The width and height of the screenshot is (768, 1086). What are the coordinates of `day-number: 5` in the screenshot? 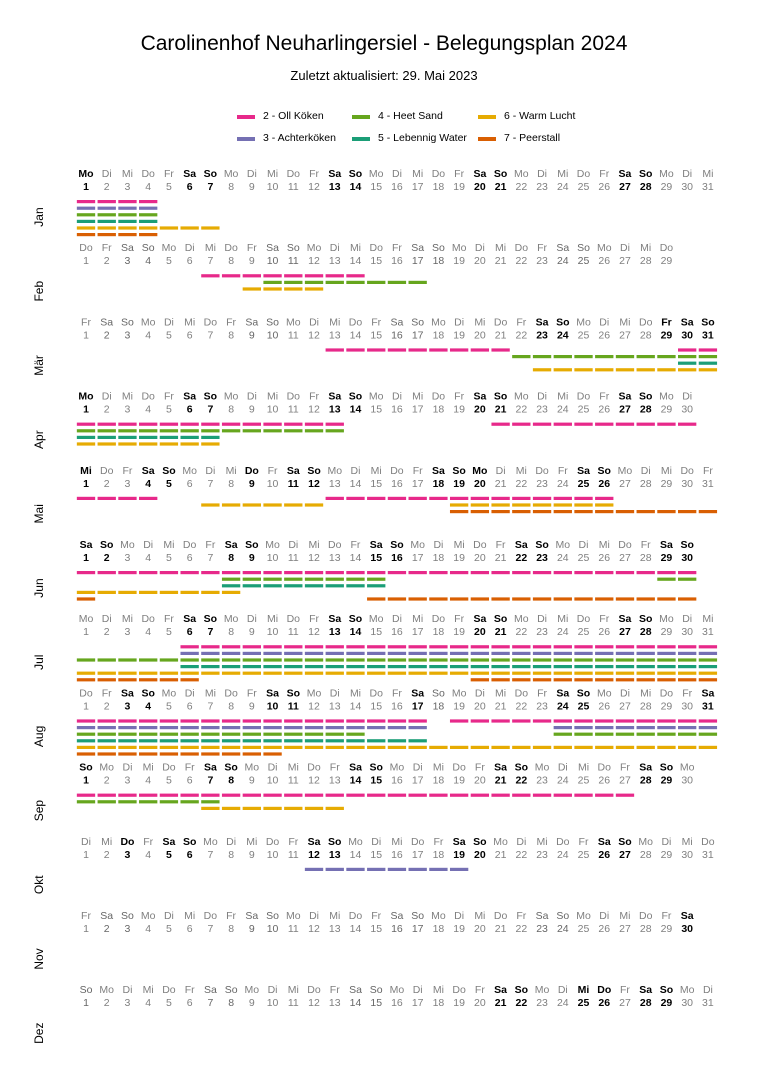 It's located at (169, 929).